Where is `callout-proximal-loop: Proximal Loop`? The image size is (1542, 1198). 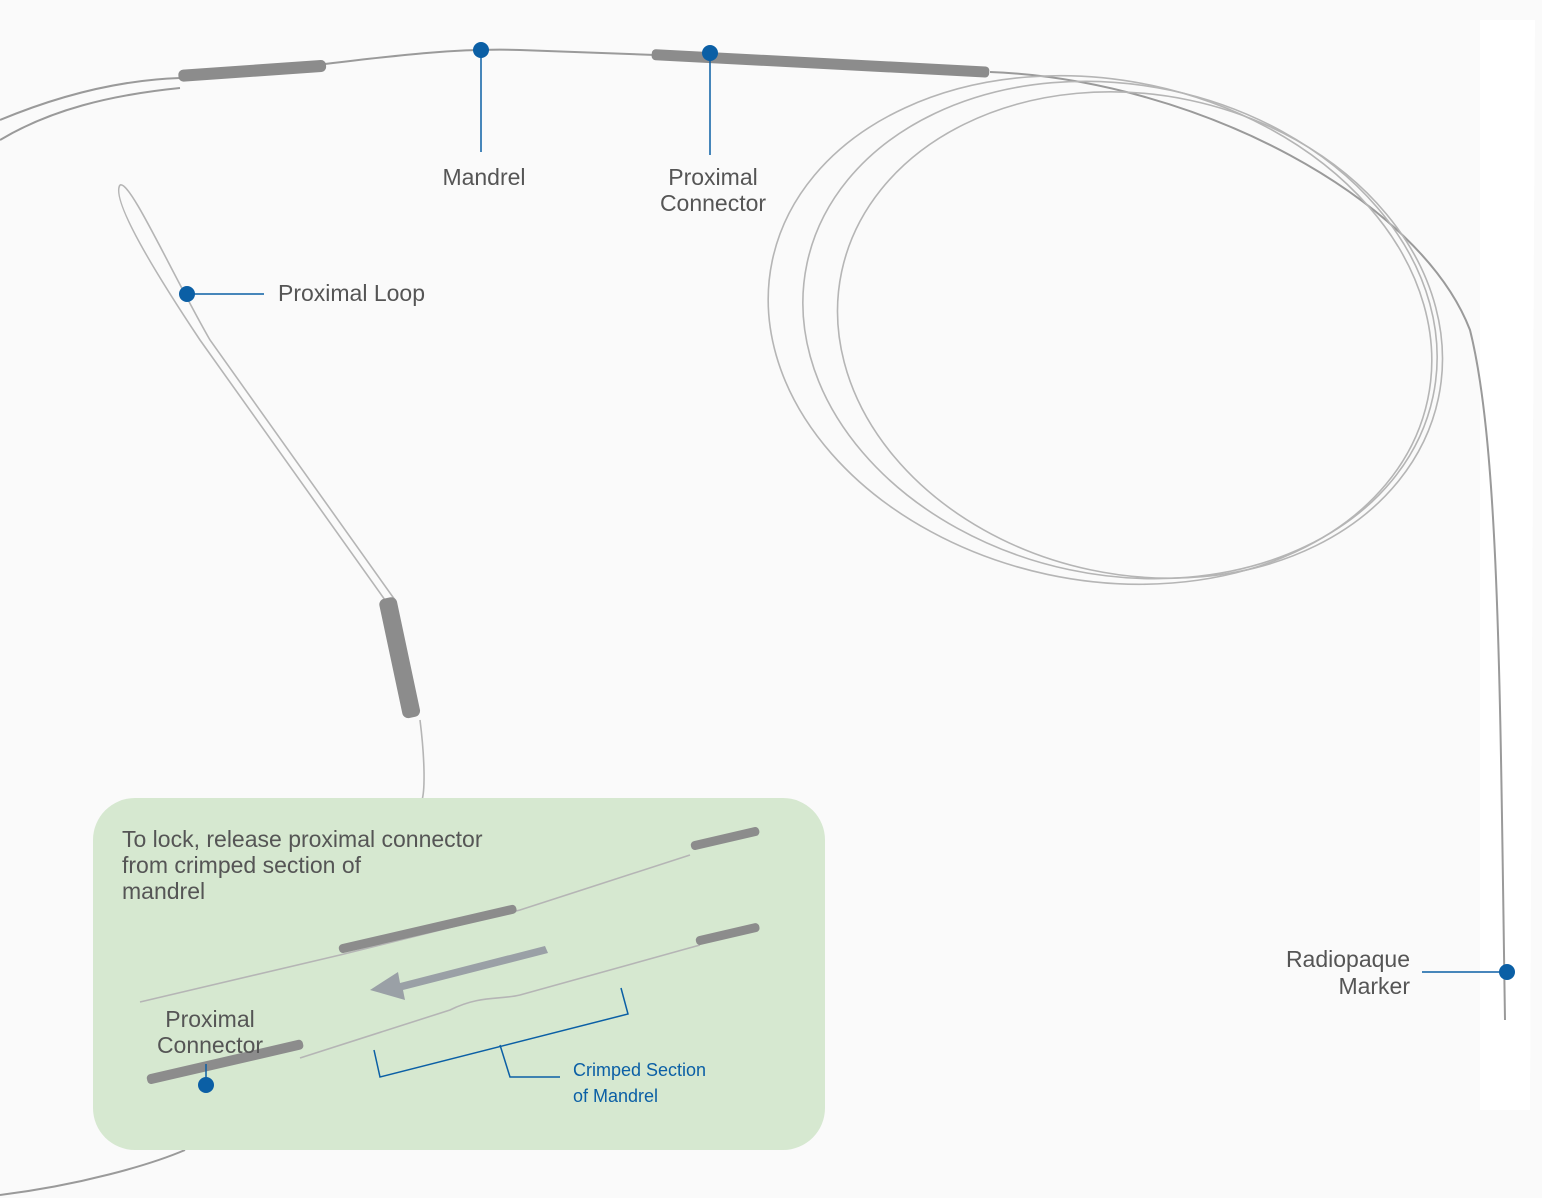 callout-proximal-loop: Proximal Loop is located at coordinates (302, 293).